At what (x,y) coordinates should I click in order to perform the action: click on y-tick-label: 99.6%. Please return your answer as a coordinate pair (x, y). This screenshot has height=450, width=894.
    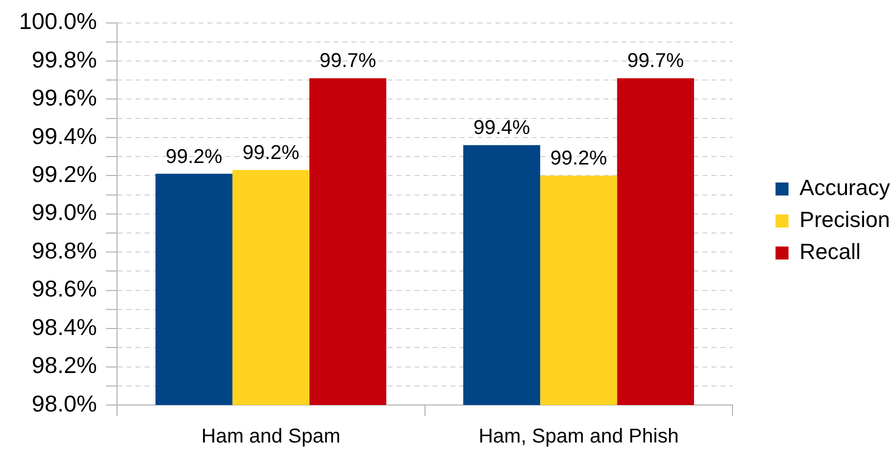
    Looking at the image, I should click on (64, 97).